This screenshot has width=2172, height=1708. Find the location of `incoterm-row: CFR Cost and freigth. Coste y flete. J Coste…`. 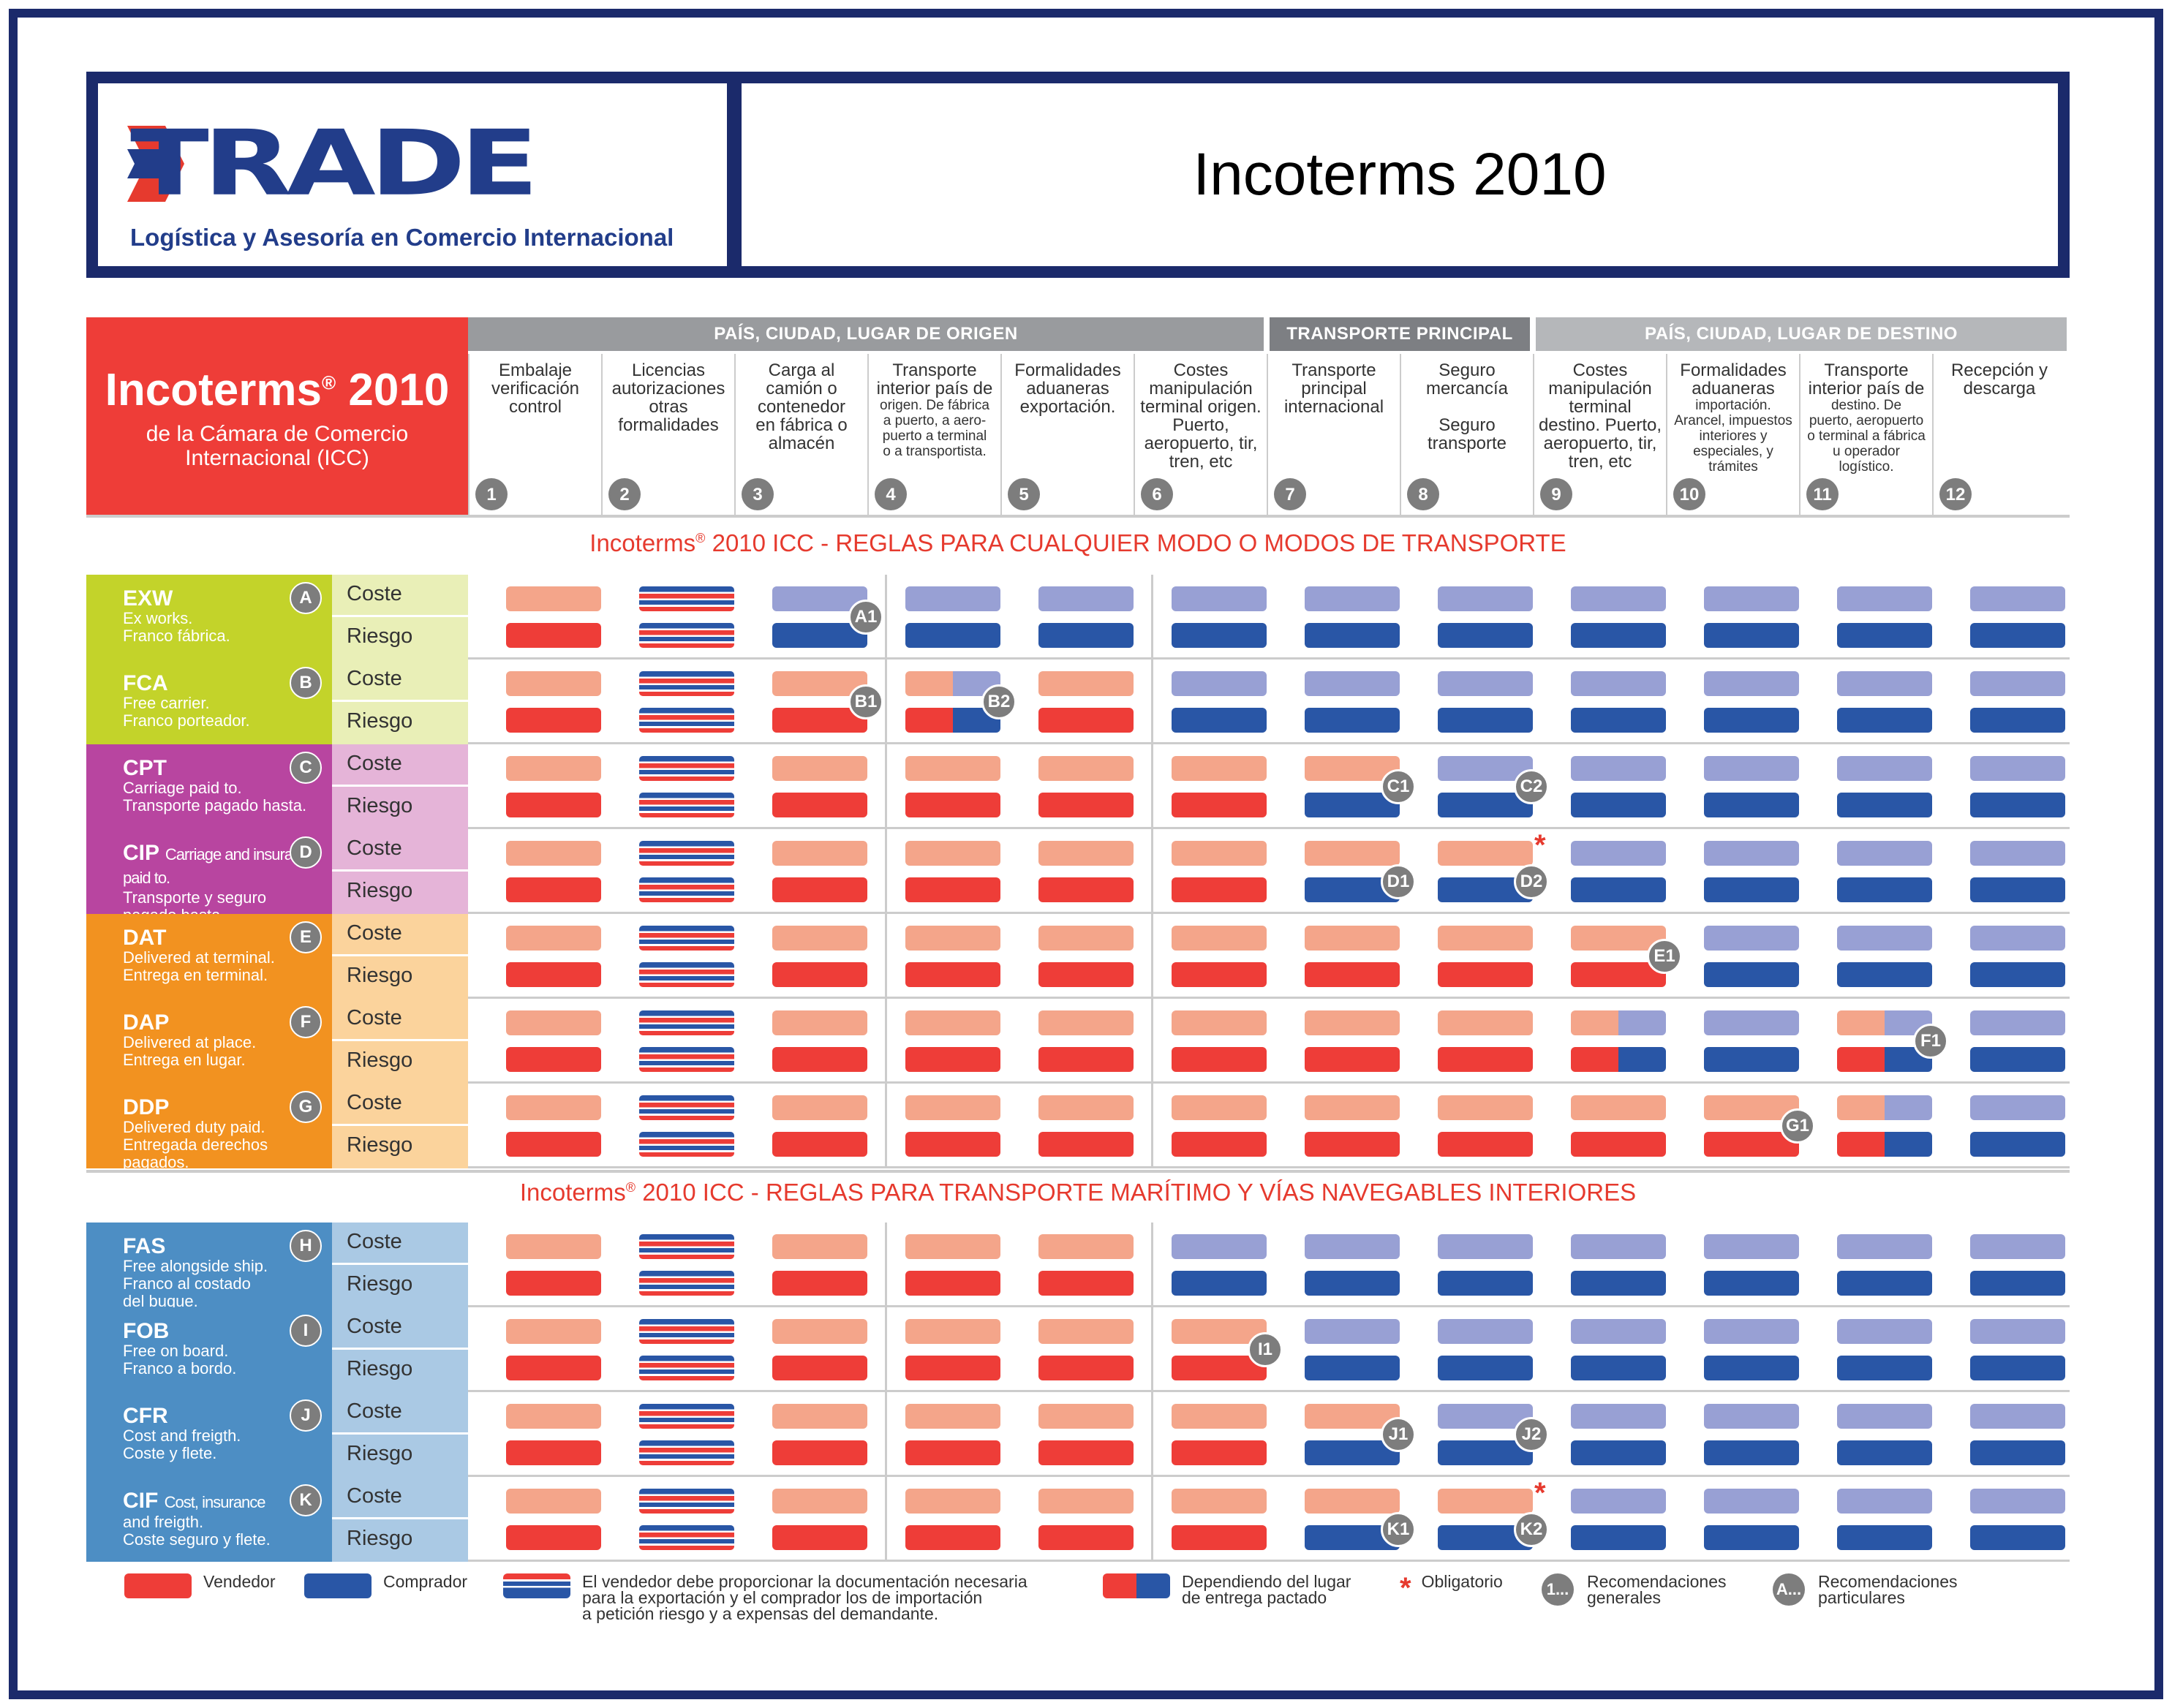

incoterm-row: CFR Cost and freigth. Coste y flete. J Coste… is located at coordinates (1078, 1434).